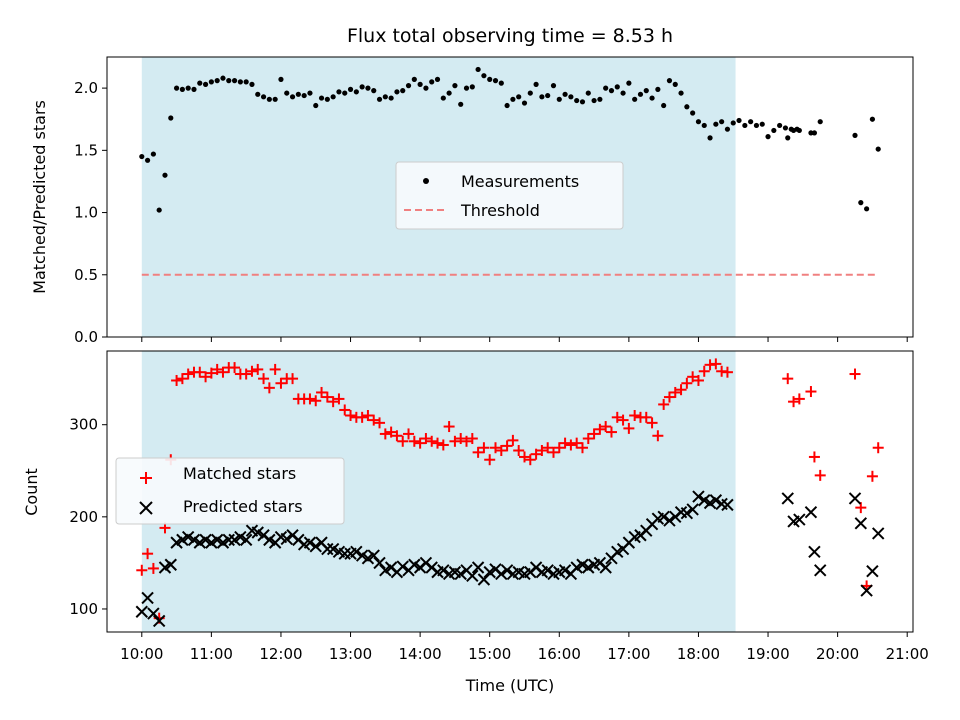  I want to click on legend-matched-label: Matched stars, so click(239, 473).